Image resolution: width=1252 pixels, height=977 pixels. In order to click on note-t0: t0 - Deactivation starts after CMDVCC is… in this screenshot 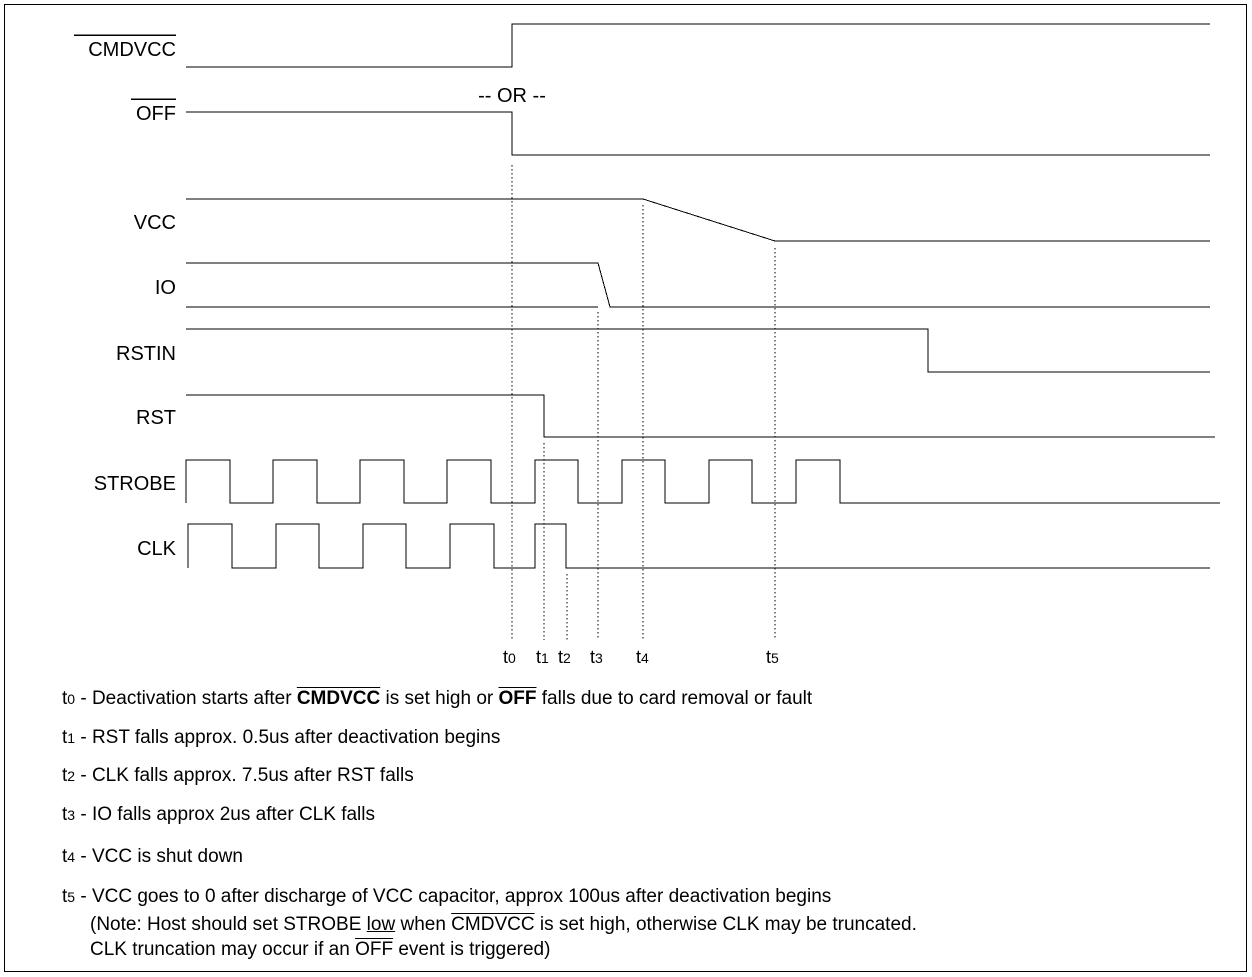, I will do `click(437, 698)`.